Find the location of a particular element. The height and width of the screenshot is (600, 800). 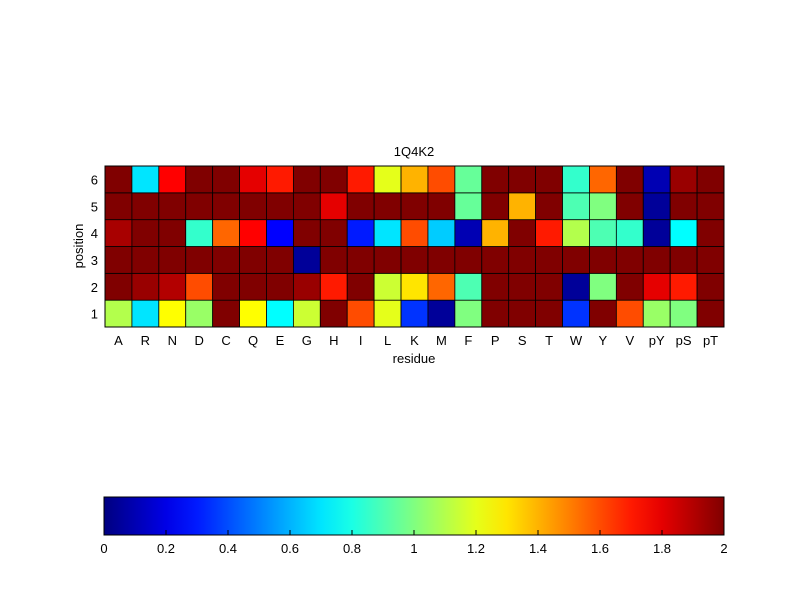

y-tick-label: 6 is located at coordinates (94, 179).